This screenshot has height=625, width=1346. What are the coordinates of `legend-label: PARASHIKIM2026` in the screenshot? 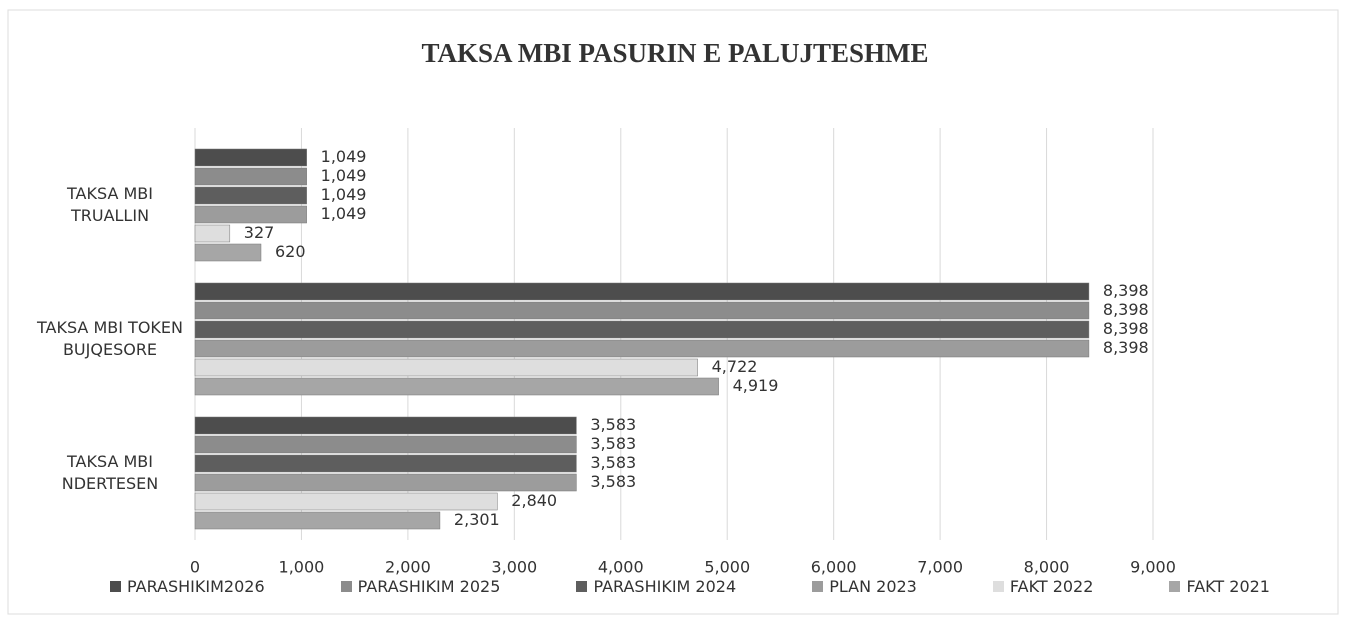 It's located at (196, 586).